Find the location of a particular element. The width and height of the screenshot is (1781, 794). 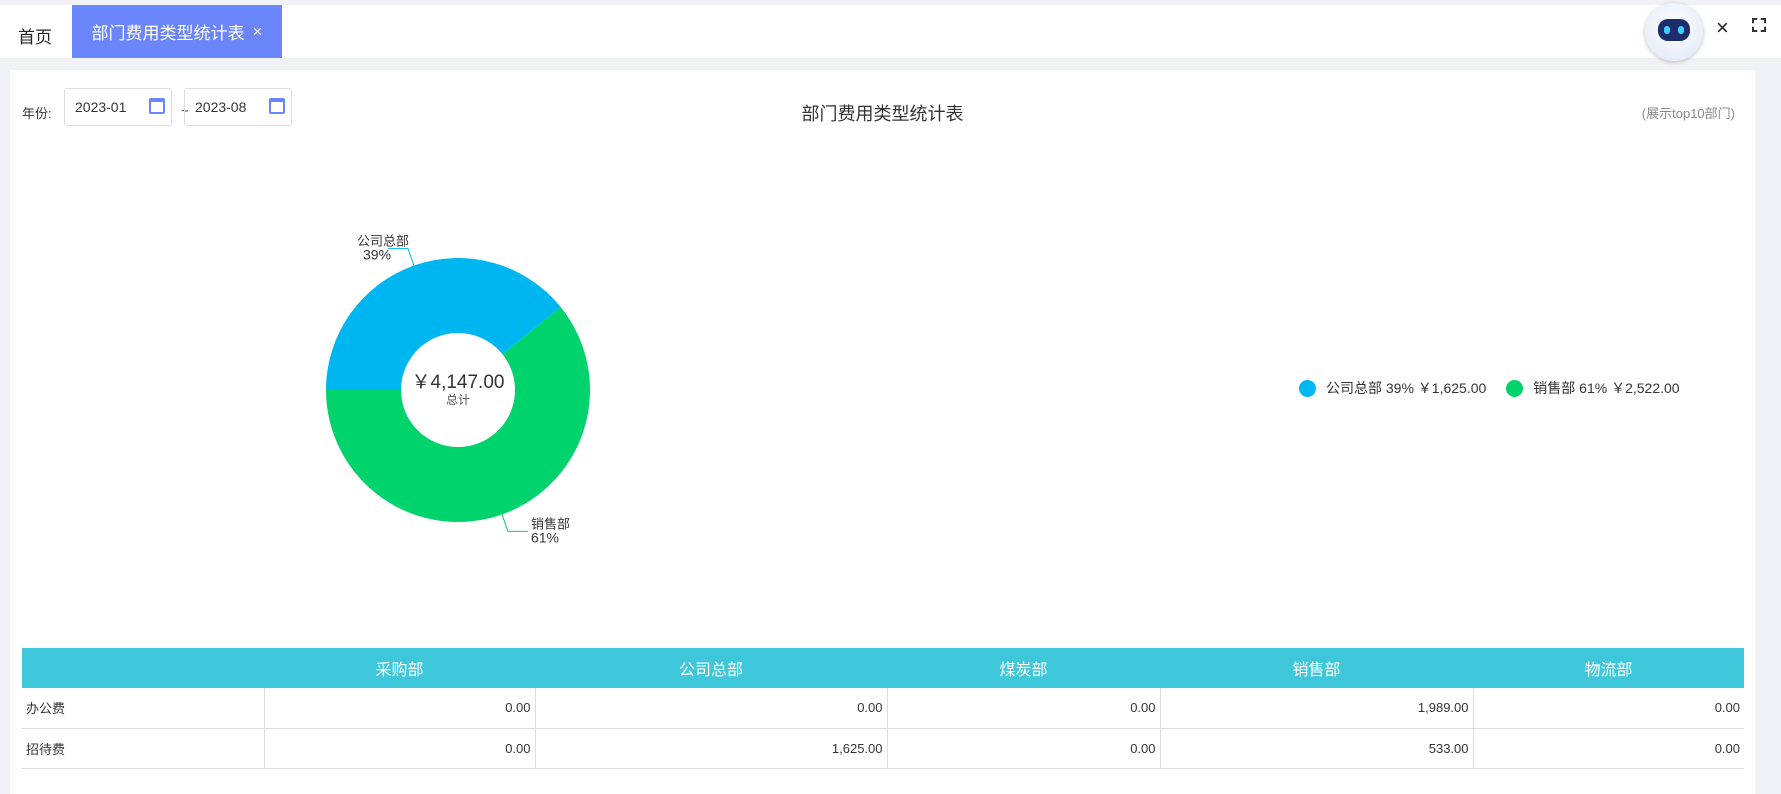

table-row: 招待费 0.00 1,625.00 0.00 533.00 0.00 is located at coordinates (883, 748).